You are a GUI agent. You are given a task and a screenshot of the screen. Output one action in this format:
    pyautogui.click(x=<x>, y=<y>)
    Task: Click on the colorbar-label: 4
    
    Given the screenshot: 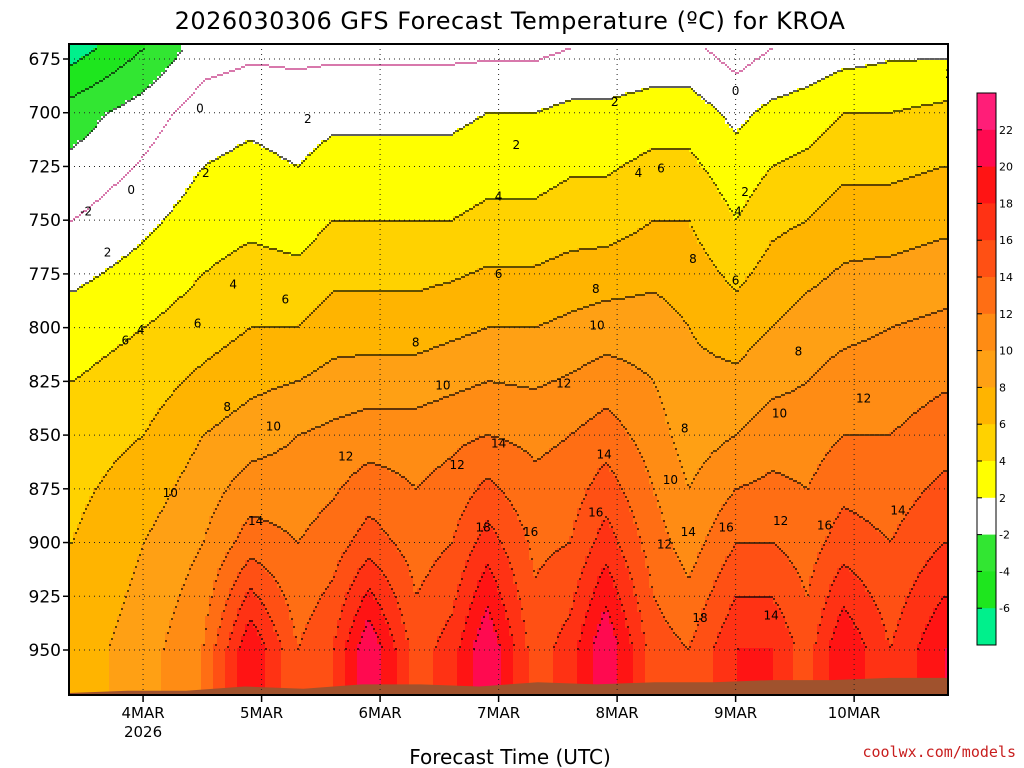 What is the action you would take?
    pyautogui.click(x=1002, y=461)
    